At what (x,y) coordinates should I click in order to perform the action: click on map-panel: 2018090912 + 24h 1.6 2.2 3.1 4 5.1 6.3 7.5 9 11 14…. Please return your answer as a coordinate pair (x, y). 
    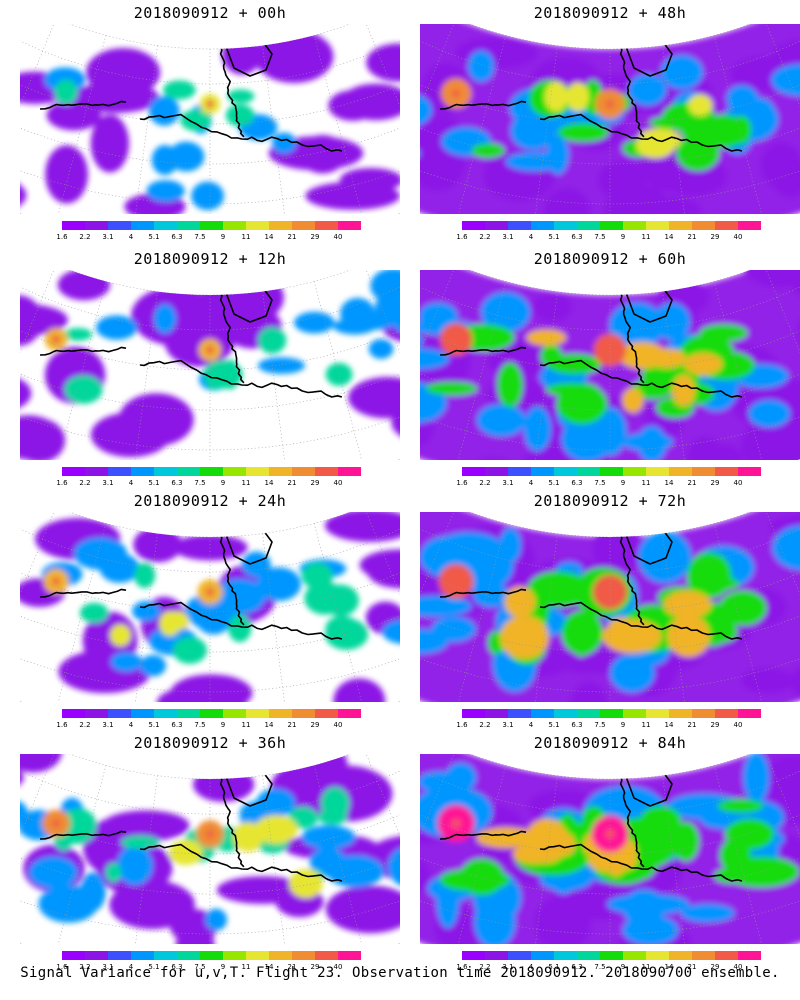
    Looking at the image, I should click on (210, 608).